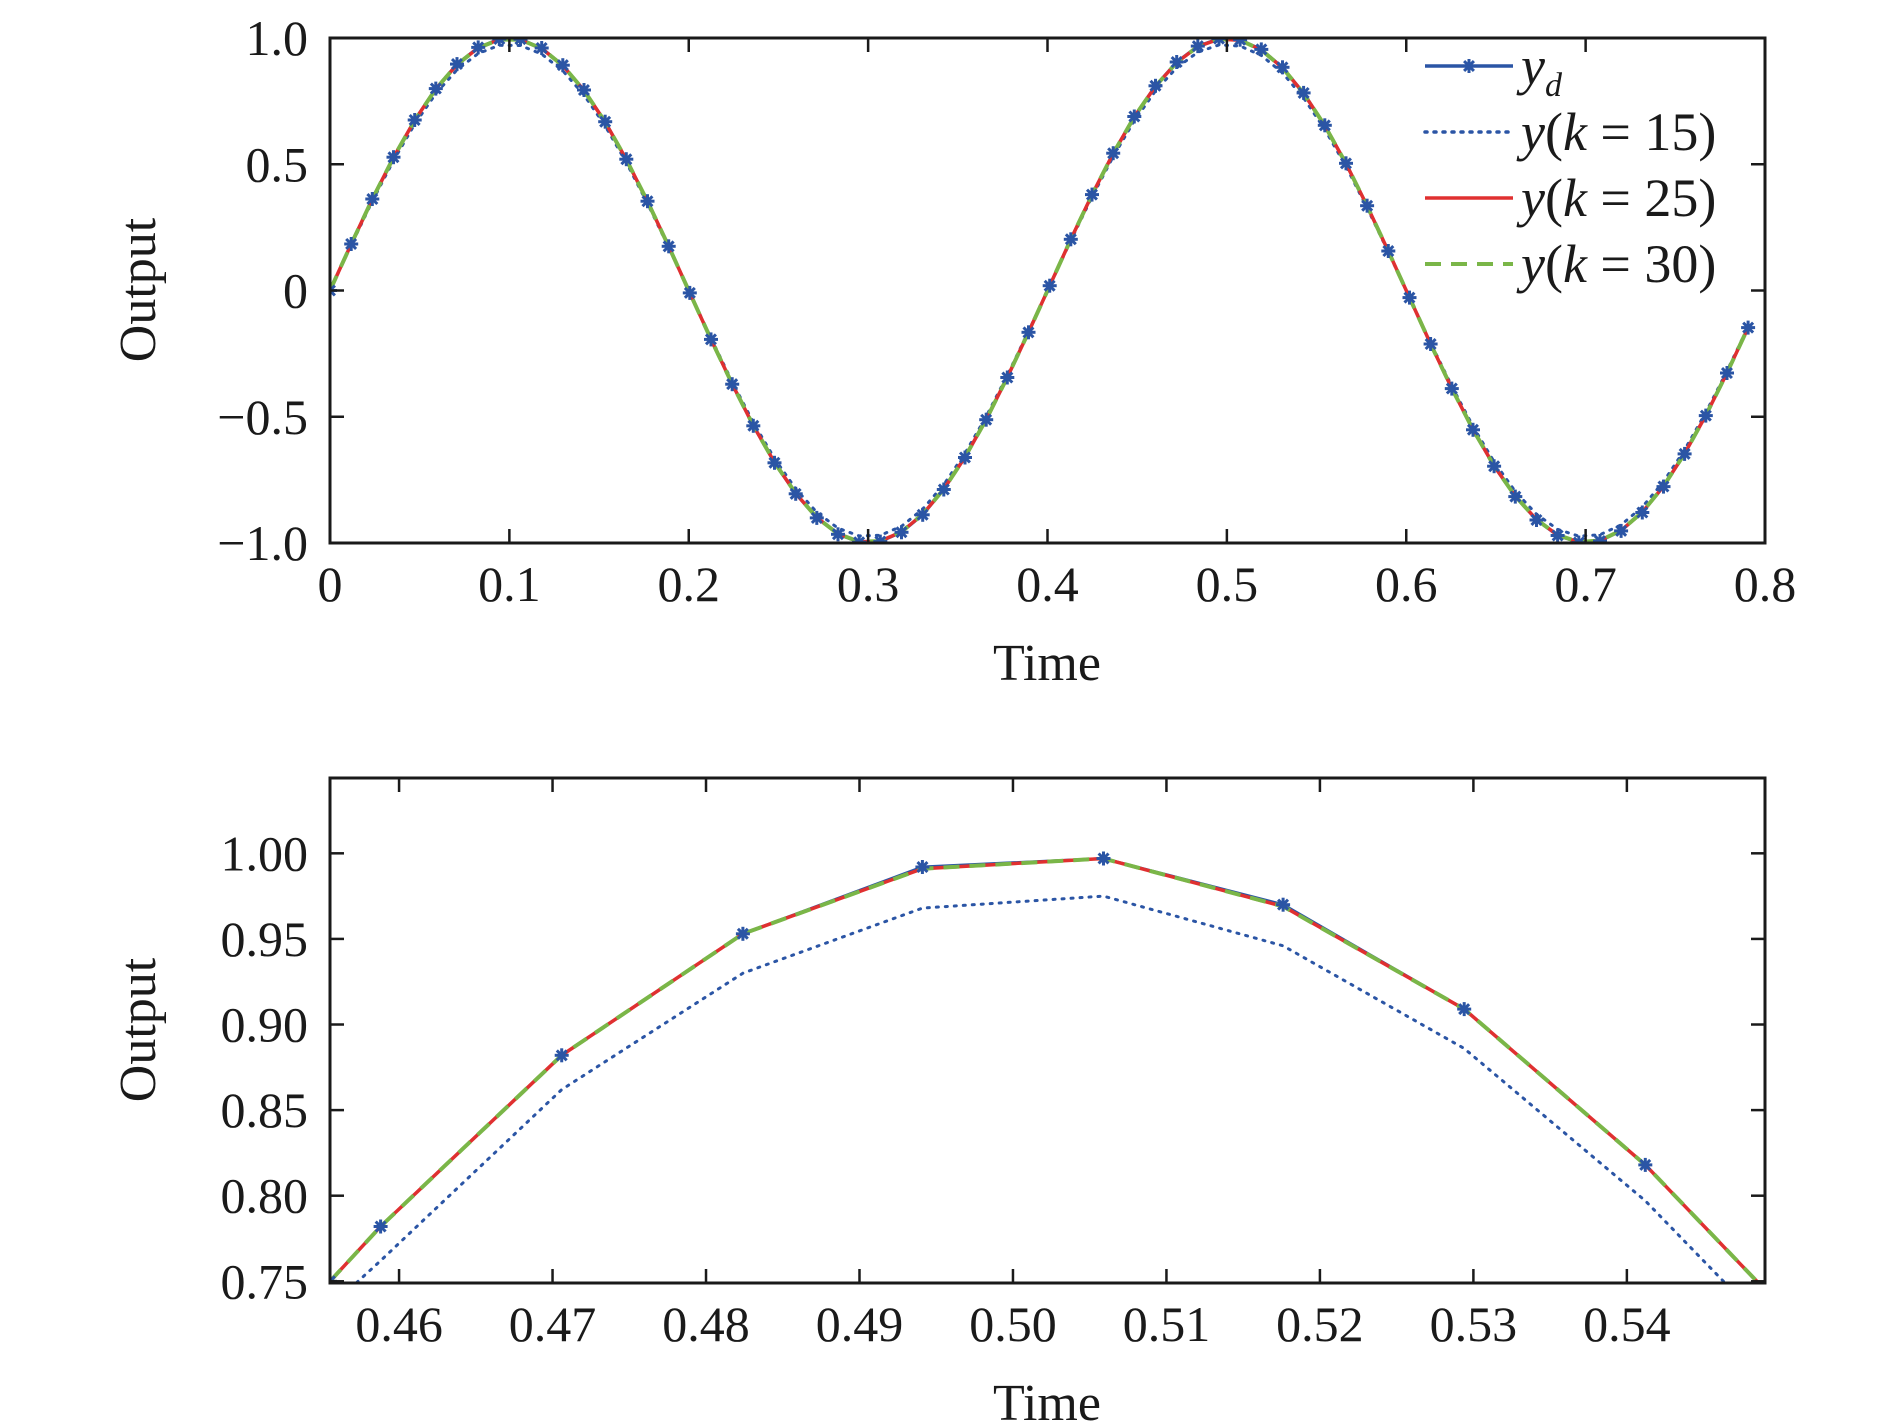 Image resolution: width=1890 pixels, height=1427 pixels. Describe the element at coordinates (1474, 1324) in the screenshot. I see `x-tick-label: 0.53` at that location.